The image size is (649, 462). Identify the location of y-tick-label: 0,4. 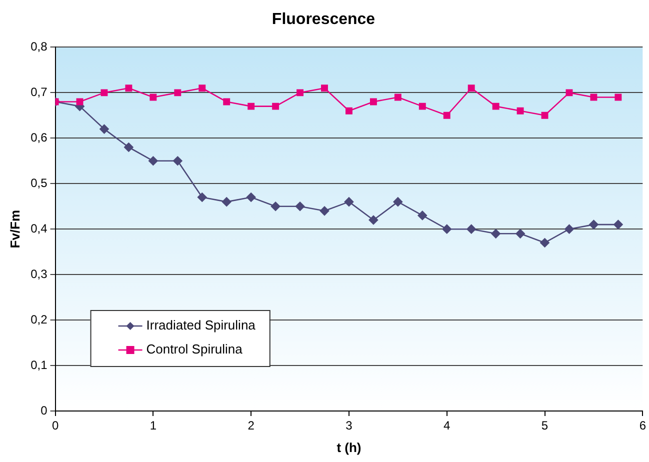
(39, 228).